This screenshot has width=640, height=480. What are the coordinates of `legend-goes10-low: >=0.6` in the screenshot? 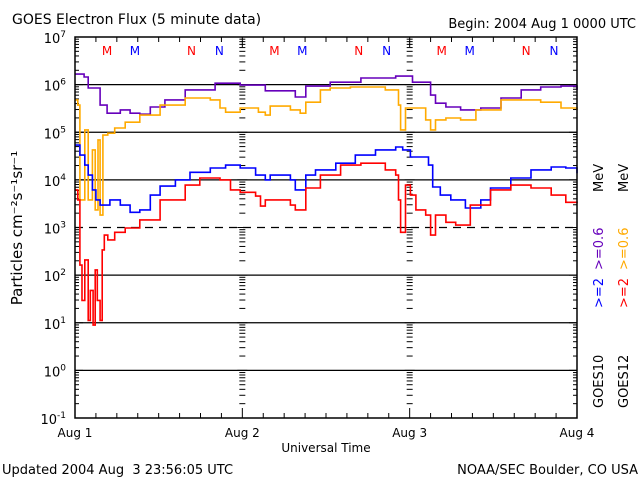 It's located at (599, 249).